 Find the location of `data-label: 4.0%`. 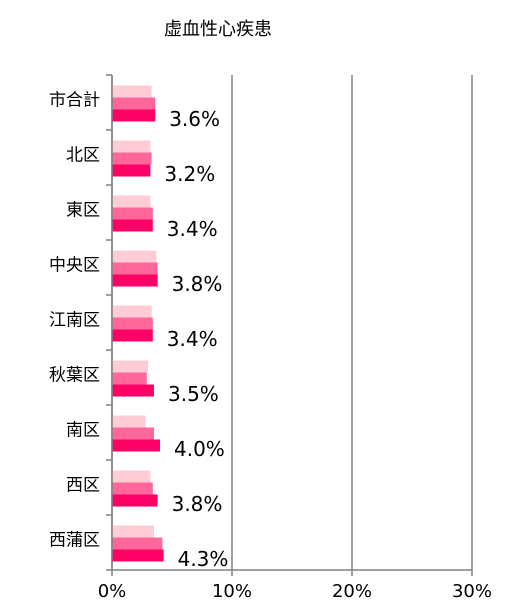

data-label: 4.0% is located at coordinates (199, 449).